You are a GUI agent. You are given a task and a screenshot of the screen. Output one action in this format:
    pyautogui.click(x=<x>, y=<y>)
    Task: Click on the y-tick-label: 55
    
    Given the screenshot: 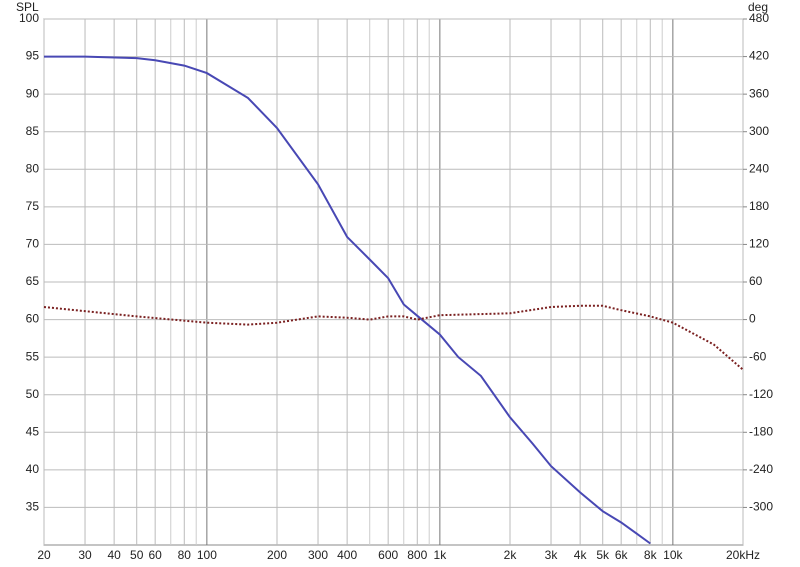 What is the action you would take?
    pyautogui.click(x=33, y=356)
    